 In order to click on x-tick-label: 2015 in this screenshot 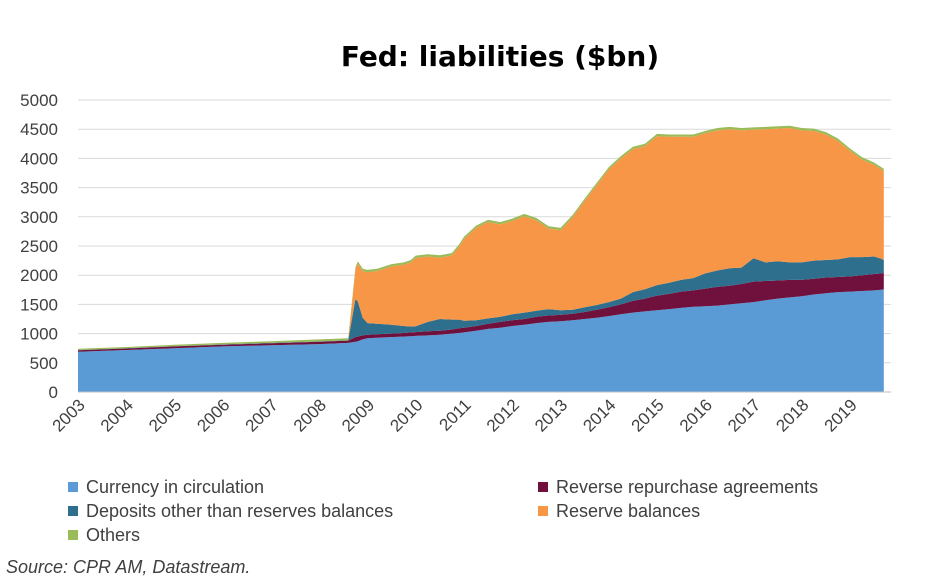, I will do `click(648, 415)`.